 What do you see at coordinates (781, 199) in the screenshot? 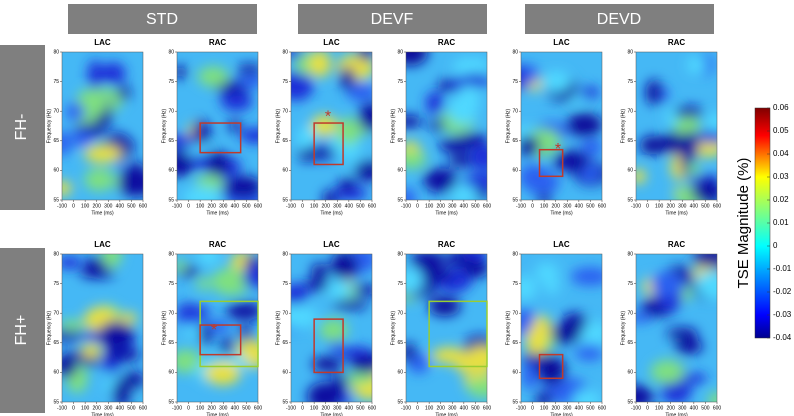
I see `colorbar-tick-label: 0.02` at bounding box center [781, 199].